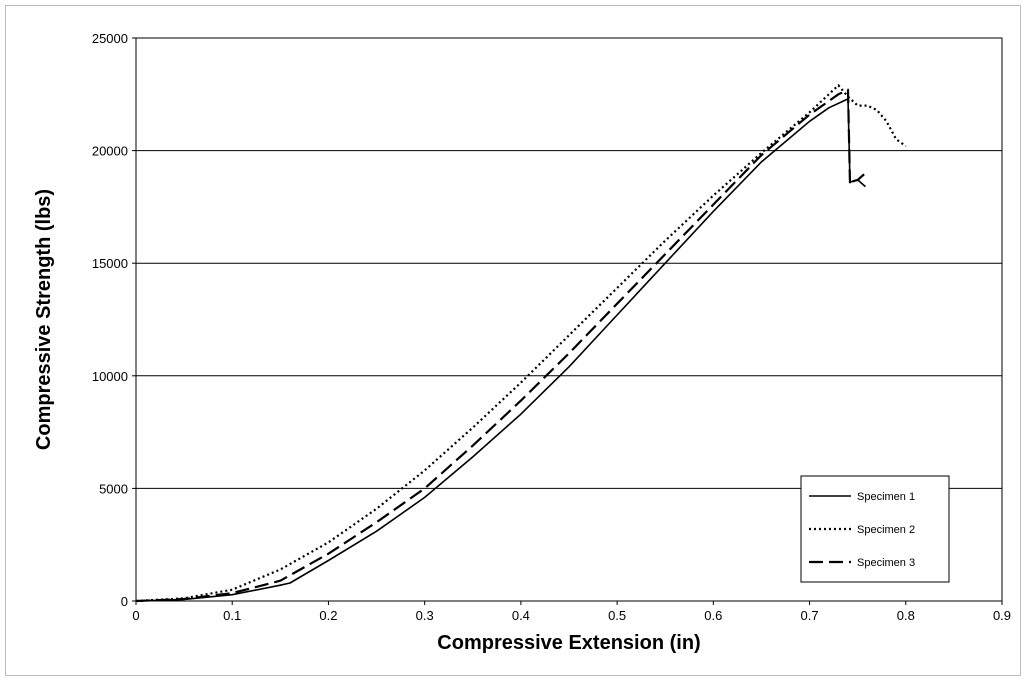  Describe the element at coordinates (135, 615) in the screenshot. I see `x-tick-label: 0` at that location.